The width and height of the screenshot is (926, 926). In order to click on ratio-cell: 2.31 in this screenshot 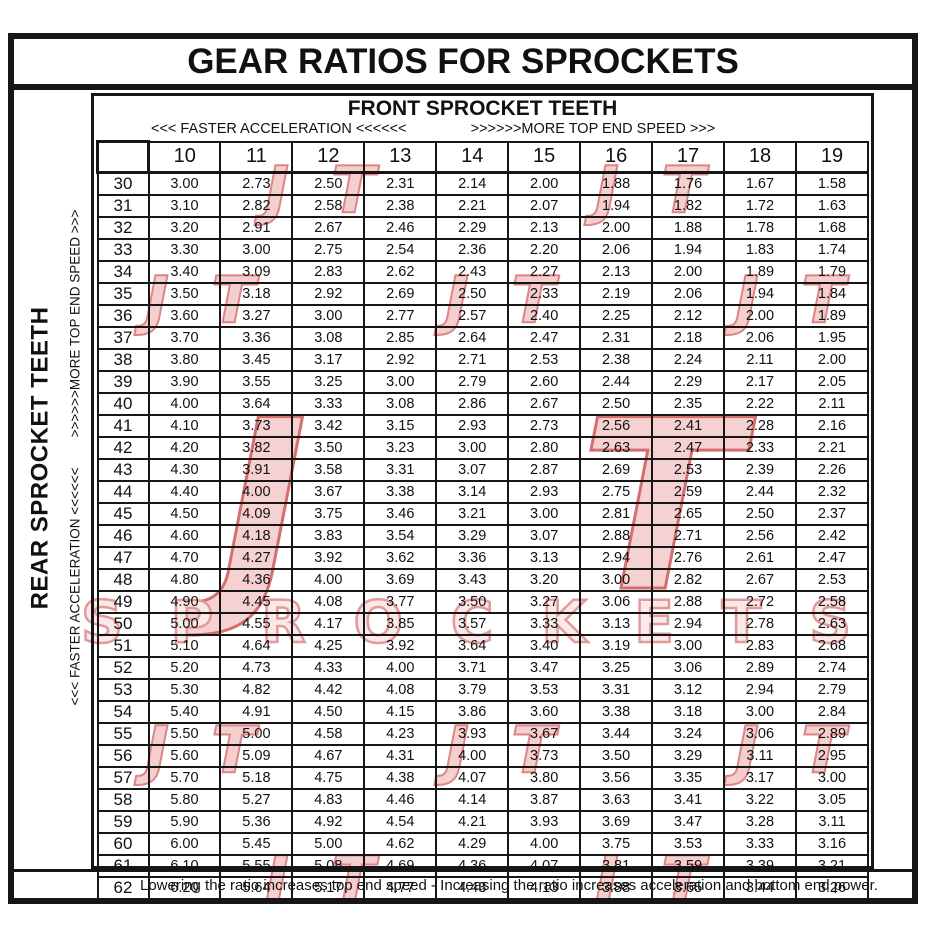, I will do `click(400, 183)`.